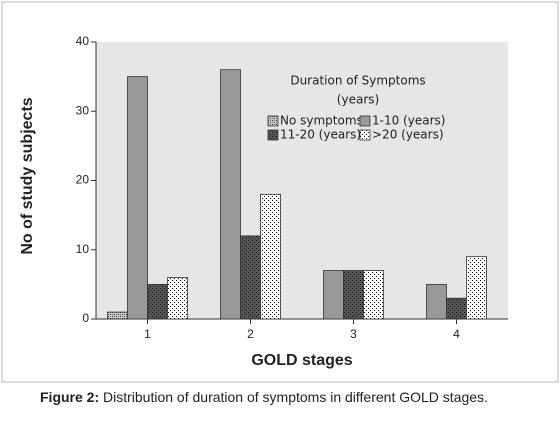  I want to click on x-axis-label: GOLD stages, so click(301, 360).